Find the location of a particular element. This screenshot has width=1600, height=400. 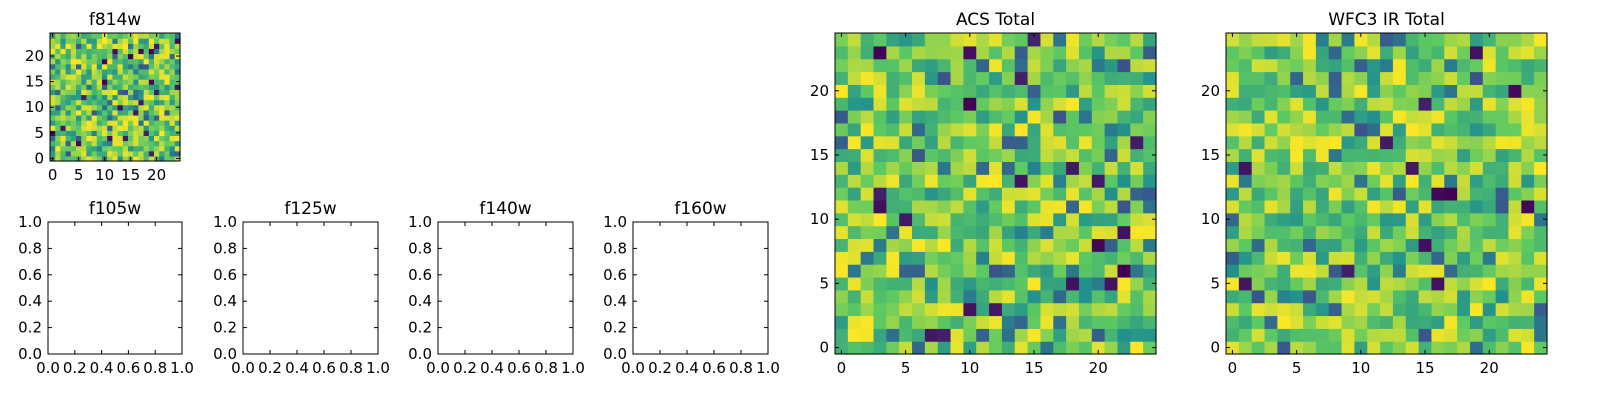

x-tick-label: 0.4 is located at coordinates (102, 368).